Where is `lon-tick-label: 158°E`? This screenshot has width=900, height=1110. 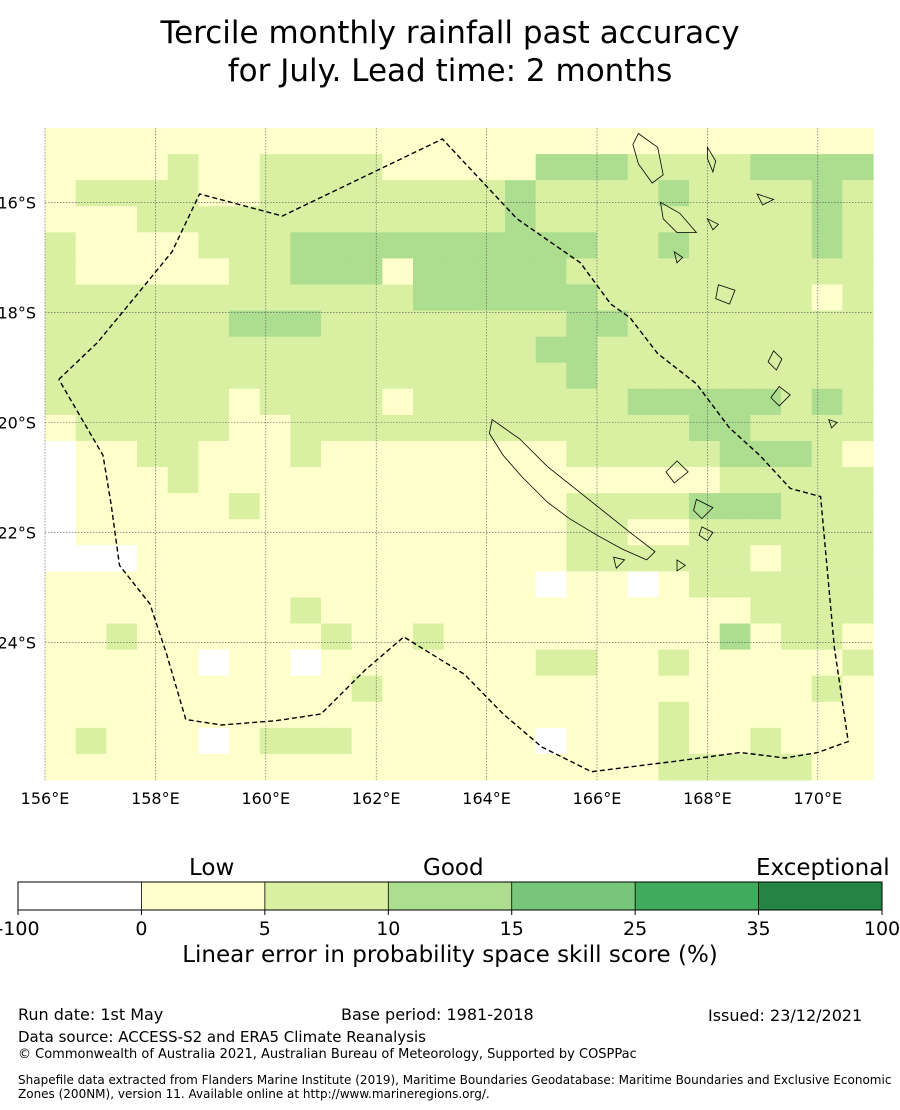
lon-tick-label: 158°E is located at coordinates (155, 798).